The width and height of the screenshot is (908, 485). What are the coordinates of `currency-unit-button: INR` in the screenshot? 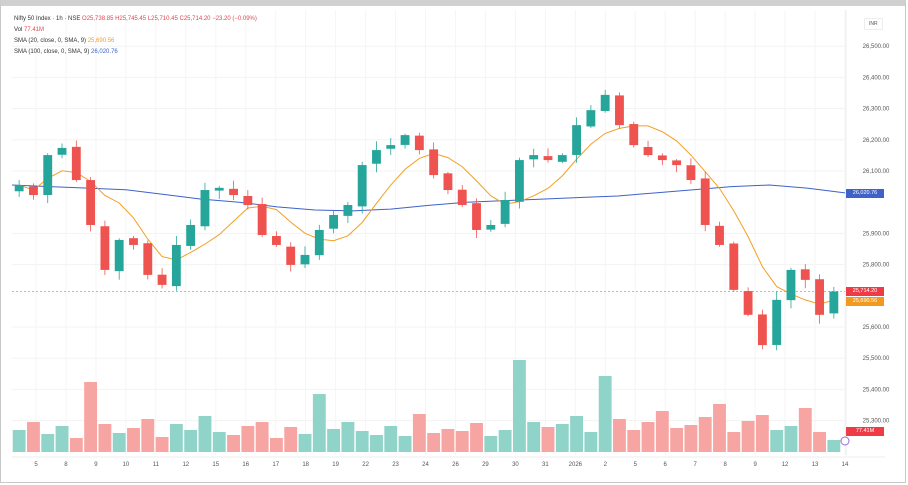 It's located at (873, 24).